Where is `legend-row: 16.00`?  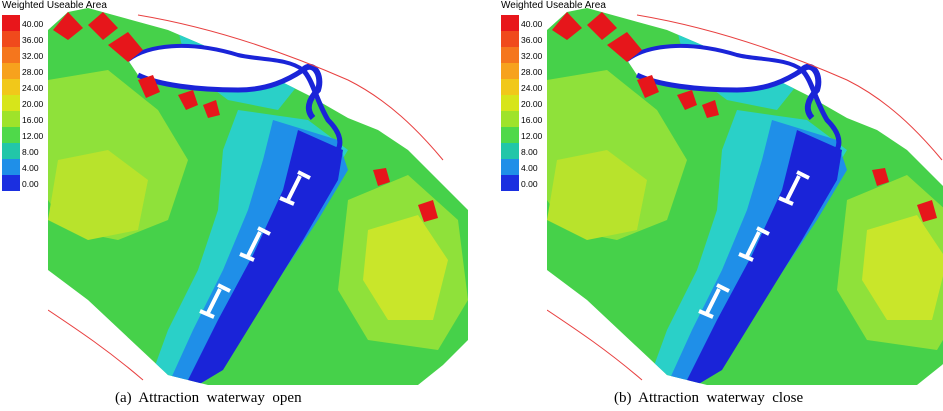
legend-row: 16.00 is located at coordinates (523, 119).